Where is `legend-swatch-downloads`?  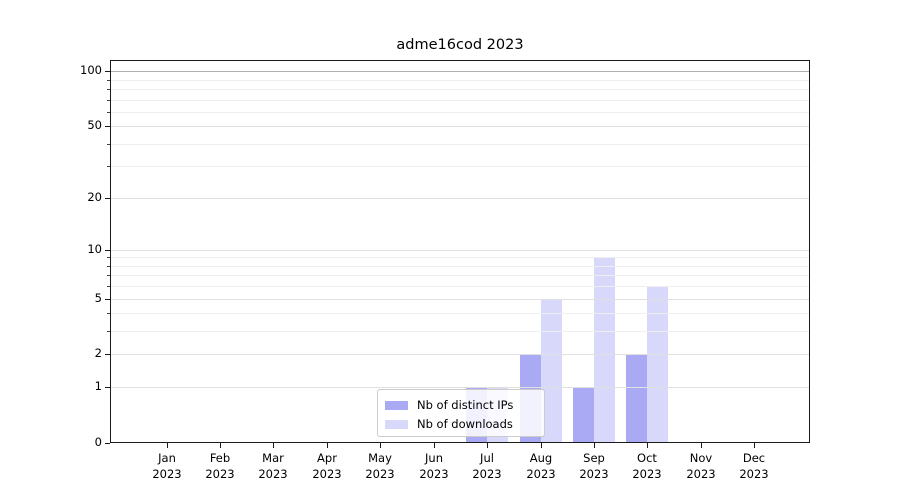
legend-swatch-downloads is located at coordinates (396, 424).